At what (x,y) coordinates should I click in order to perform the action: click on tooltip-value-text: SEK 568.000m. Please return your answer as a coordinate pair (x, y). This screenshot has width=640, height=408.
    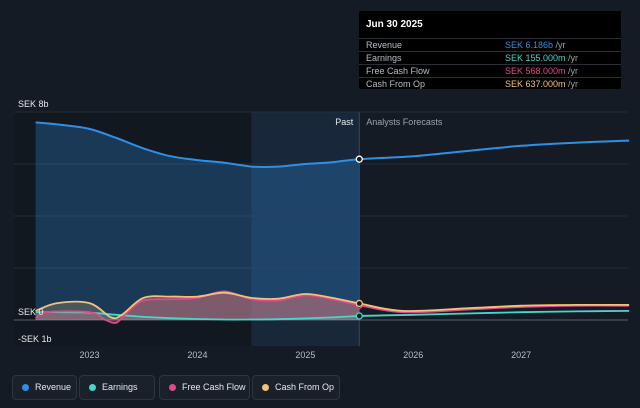
    Looking at the image, I should click on (535, 71).